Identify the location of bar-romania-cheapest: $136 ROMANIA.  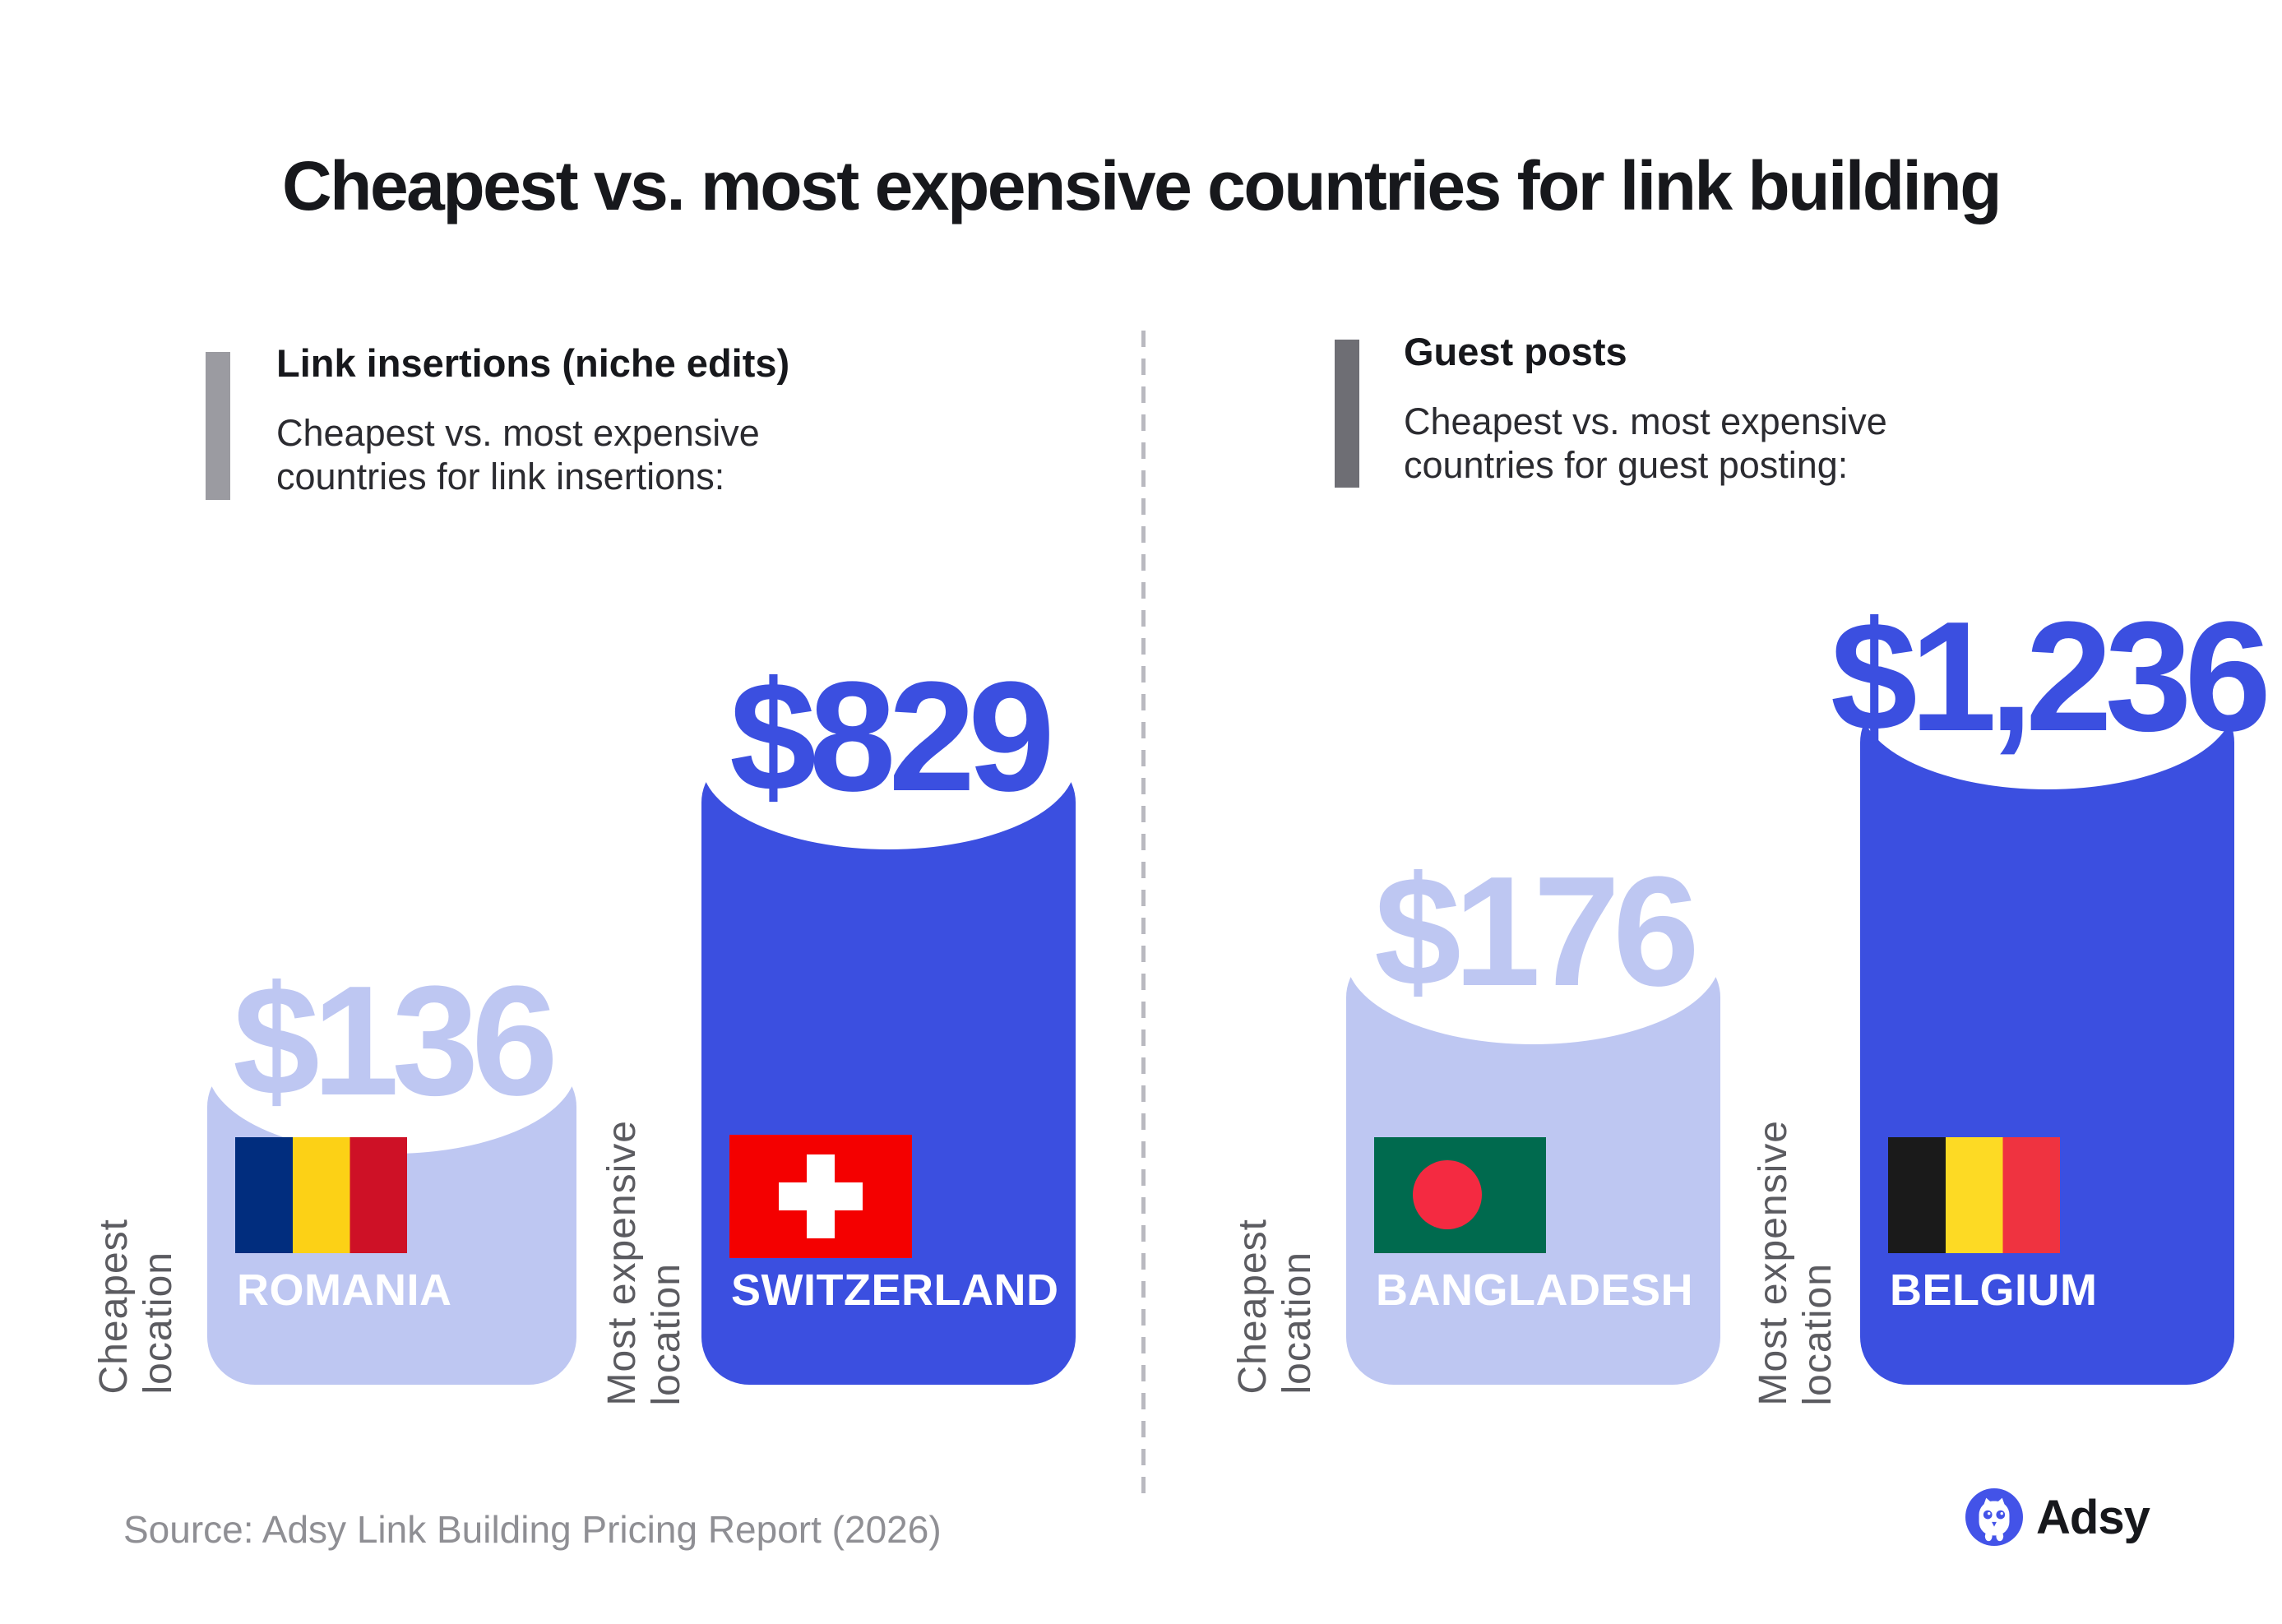
(391, 1174).